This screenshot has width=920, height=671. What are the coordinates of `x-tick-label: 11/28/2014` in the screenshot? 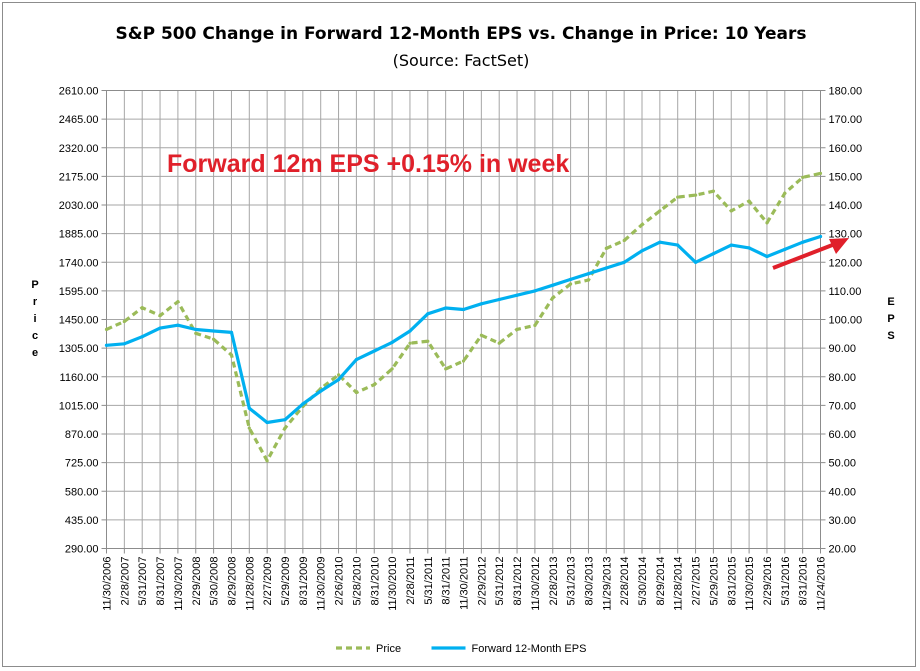 It's located at (679, 584).